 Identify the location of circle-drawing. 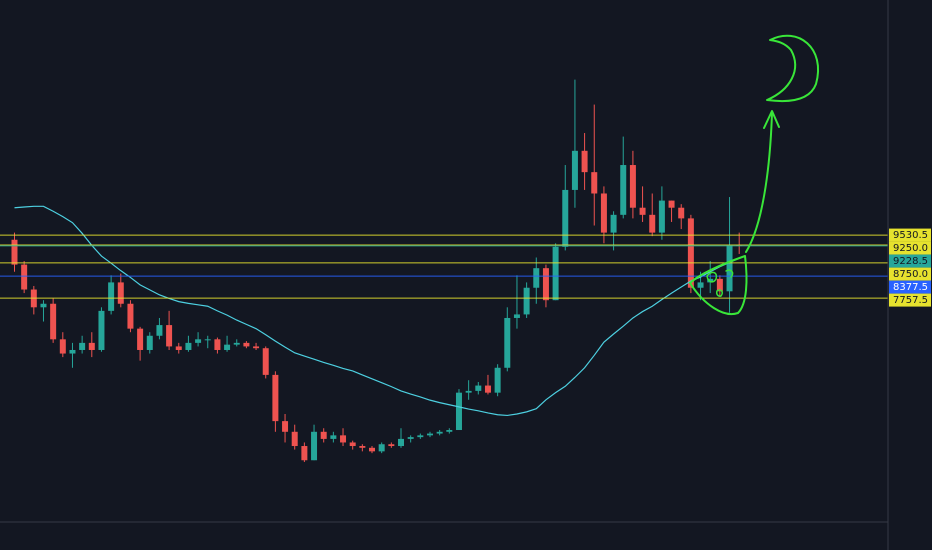
(718, 285).